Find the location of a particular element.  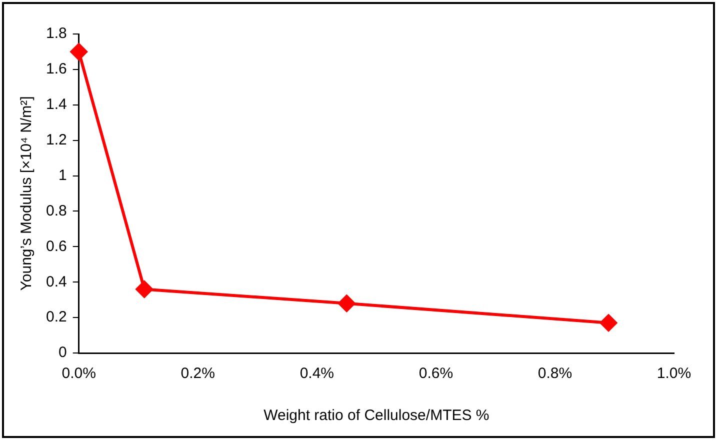

y-tick-label: 1 is located at coordinates (62, 175).